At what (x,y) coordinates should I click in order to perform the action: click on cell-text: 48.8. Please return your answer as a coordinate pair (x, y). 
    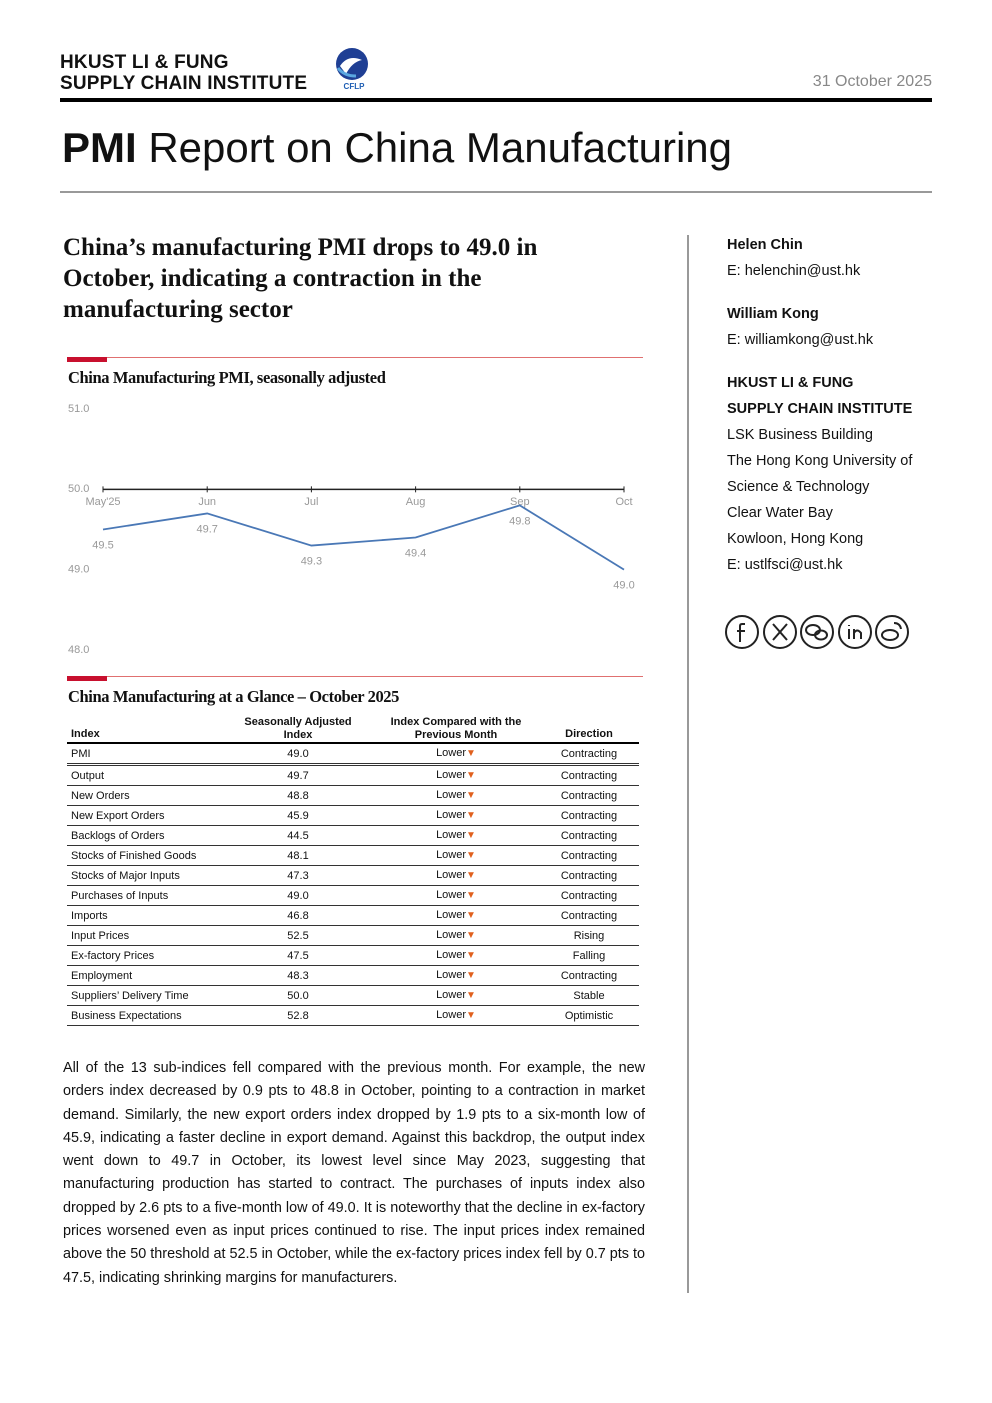
    Looking at the image, I should click on (298, 795).